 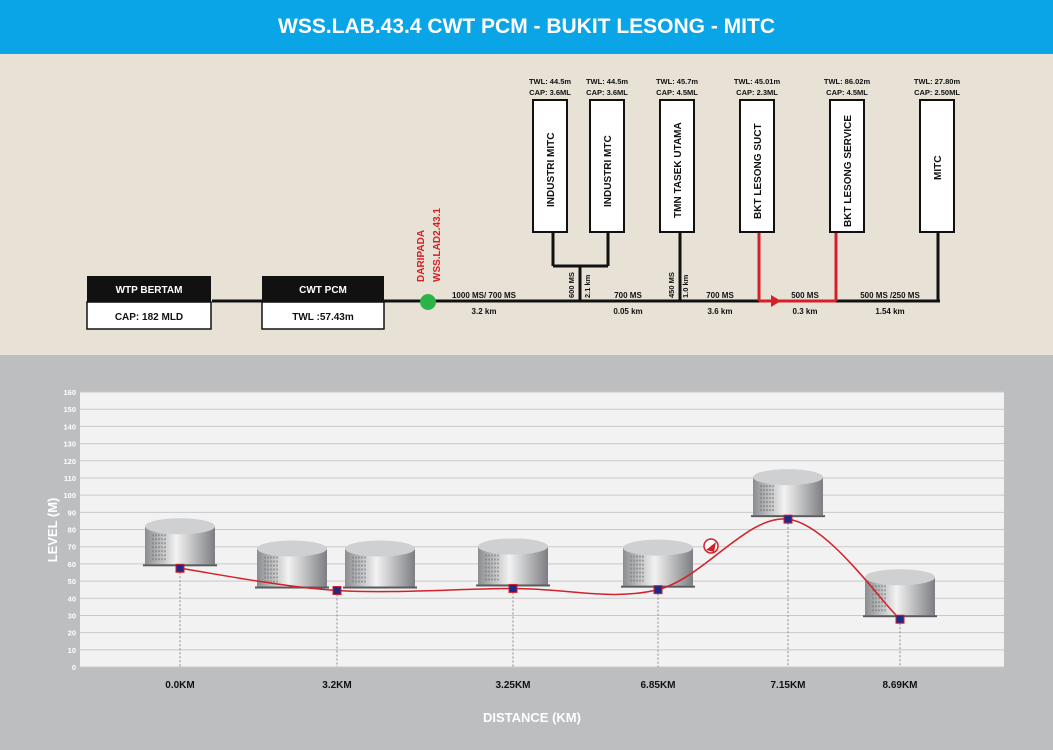 I want to click on y-tick-labels: 0 10 20 30 40 50 60 70 80 90 100 110 120 130 140 150 160, so click(x=69, y=530).